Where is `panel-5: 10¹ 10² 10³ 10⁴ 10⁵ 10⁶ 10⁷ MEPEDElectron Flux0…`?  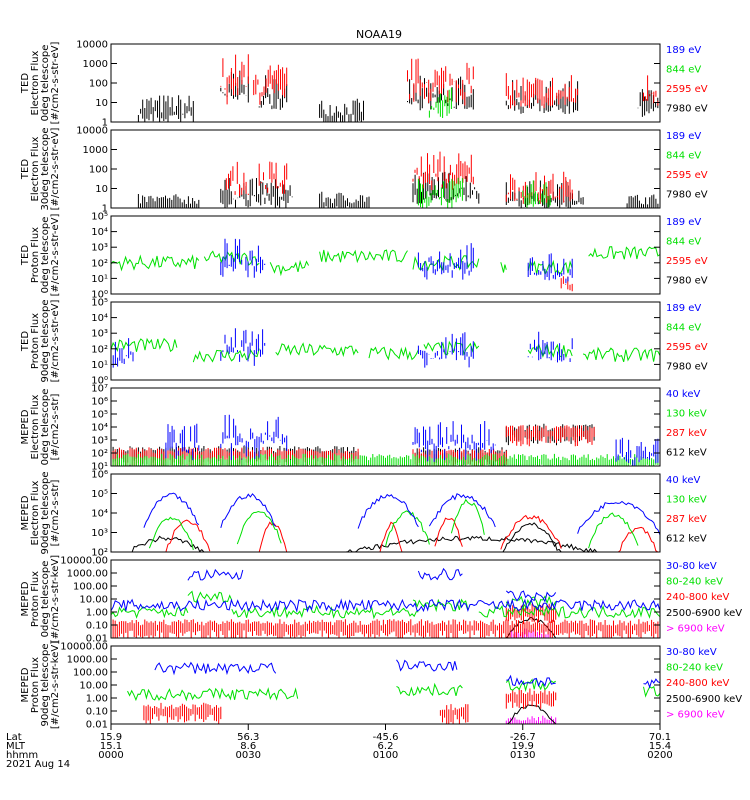
panel-5: 10¹ 10² 10³ 10⁴ 10⁵ 10⁶ 10⁷ MEPEDElectron Flux0… is located at coordinates (363, 428).